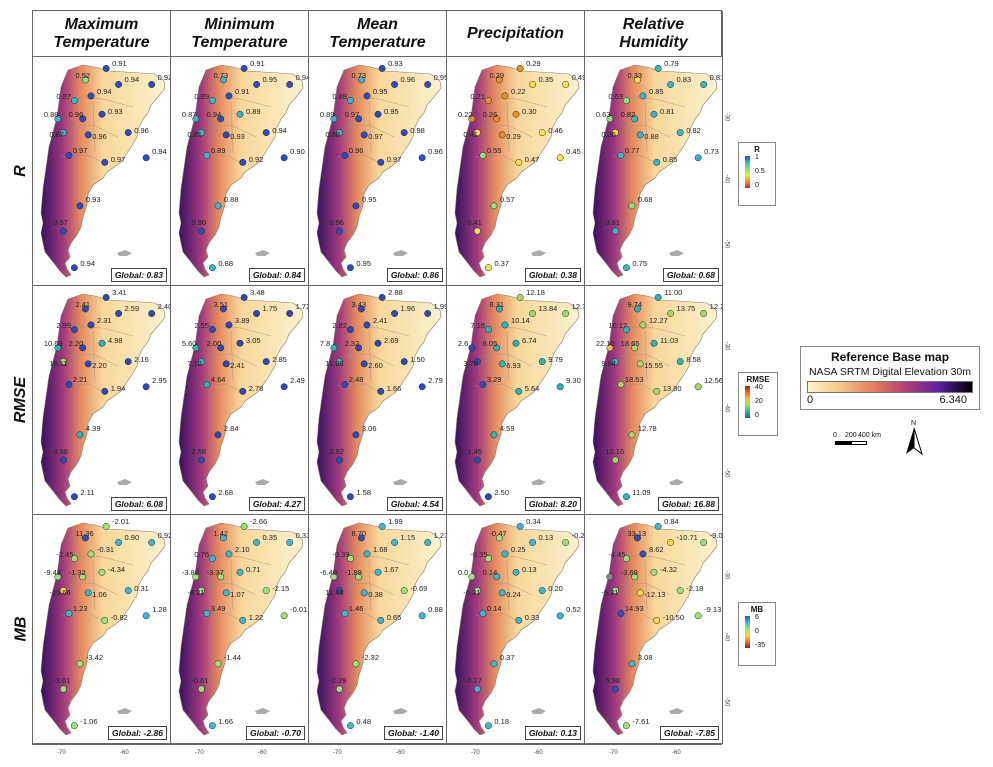  What do you see at coordinates (759, 387) in the screenshot?
I see `legend-tick: 40` at bounding box center [759, 387].